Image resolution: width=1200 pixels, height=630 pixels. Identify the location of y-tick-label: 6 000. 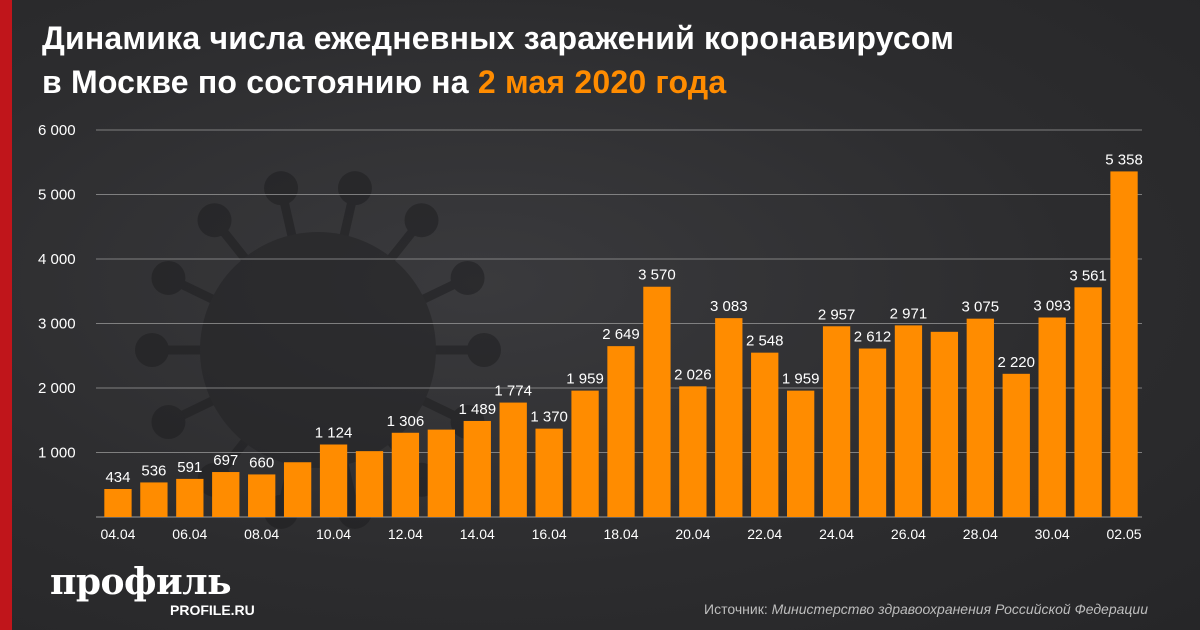
(57, 130).